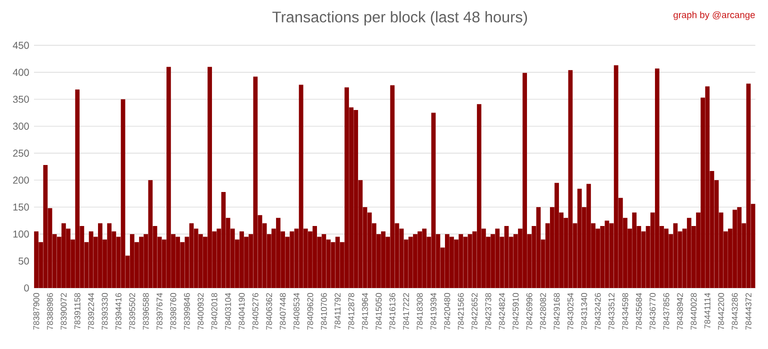 The height and width of the screenshot is (349, 768). Describe the element at coordinates (23, 261) in the screenshot. I see `y-tick-label: 50` at that location.